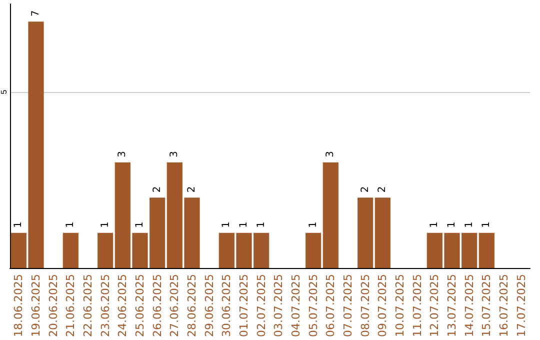 This screenshot has height=340, width=540. I want to click on x-tick-label: 07.07.2025, so click(348, 306).